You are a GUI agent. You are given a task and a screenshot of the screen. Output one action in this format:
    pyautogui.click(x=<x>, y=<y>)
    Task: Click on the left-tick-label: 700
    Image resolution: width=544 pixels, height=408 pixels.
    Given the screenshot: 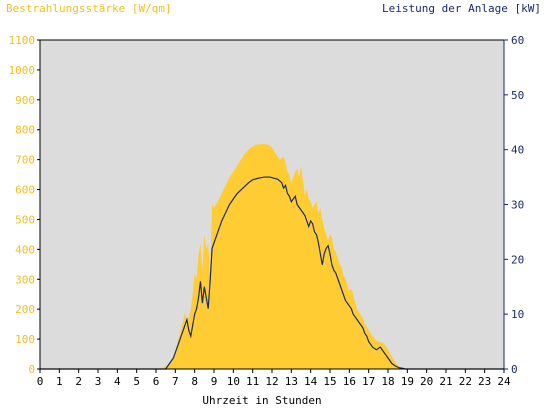 What is the action you would take?
    pyautogui.click(x=25, y=160)
    